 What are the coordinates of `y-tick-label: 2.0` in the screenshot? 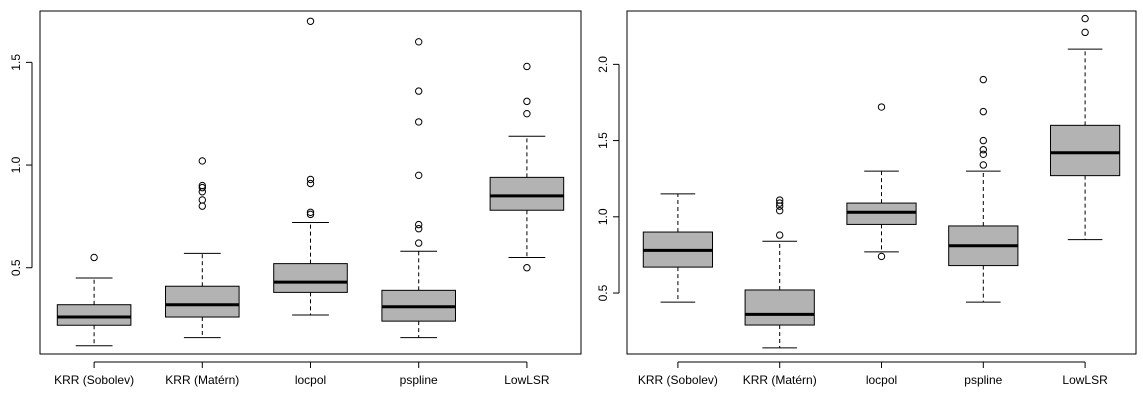 It's located at (603, 64).